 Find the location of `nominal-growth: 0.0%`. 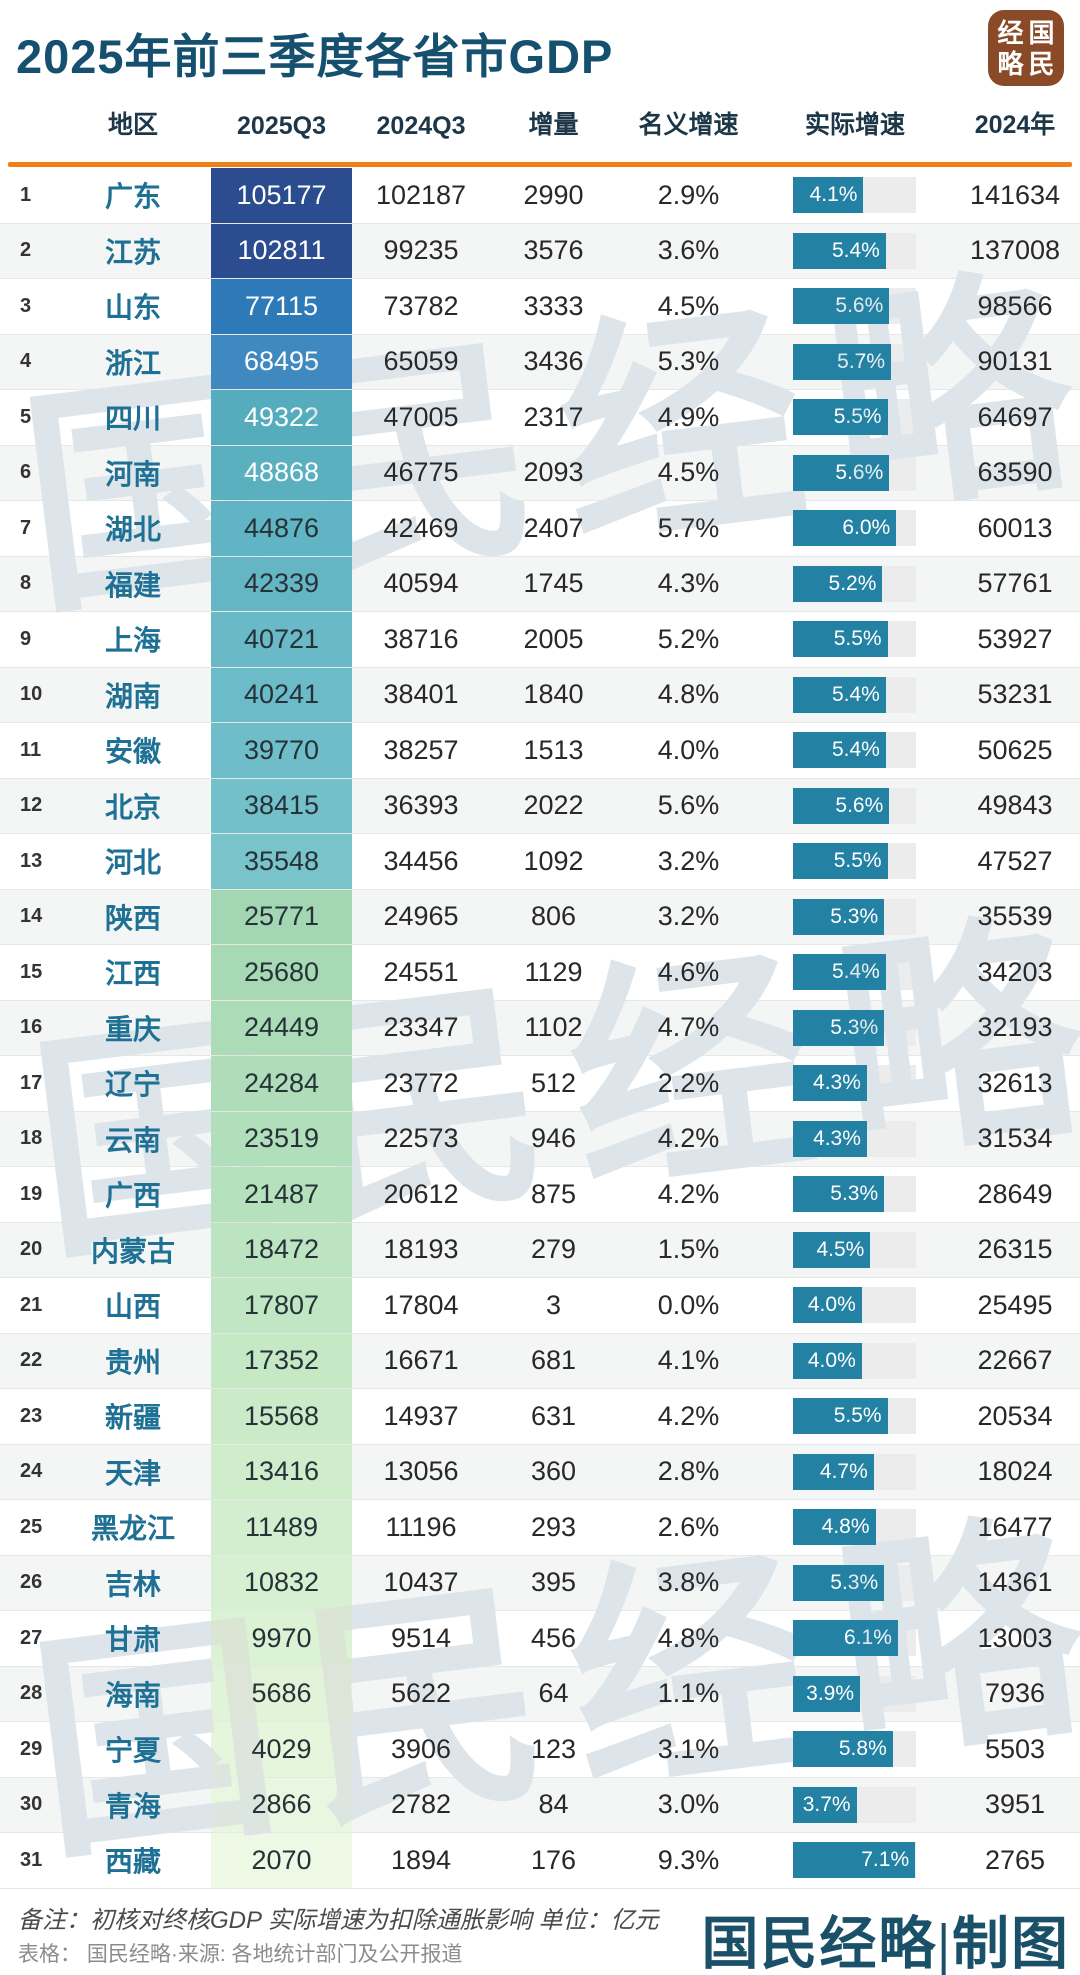

nominal-growth: 0.0% is located at coordinates (688, 1304).